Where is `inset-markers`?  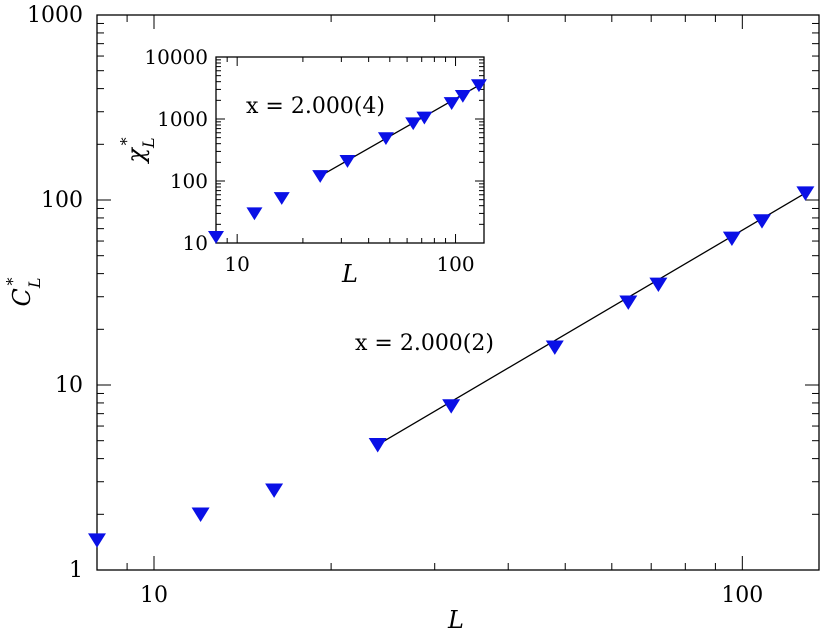
inset-markers is located at coordinates (347, 161).